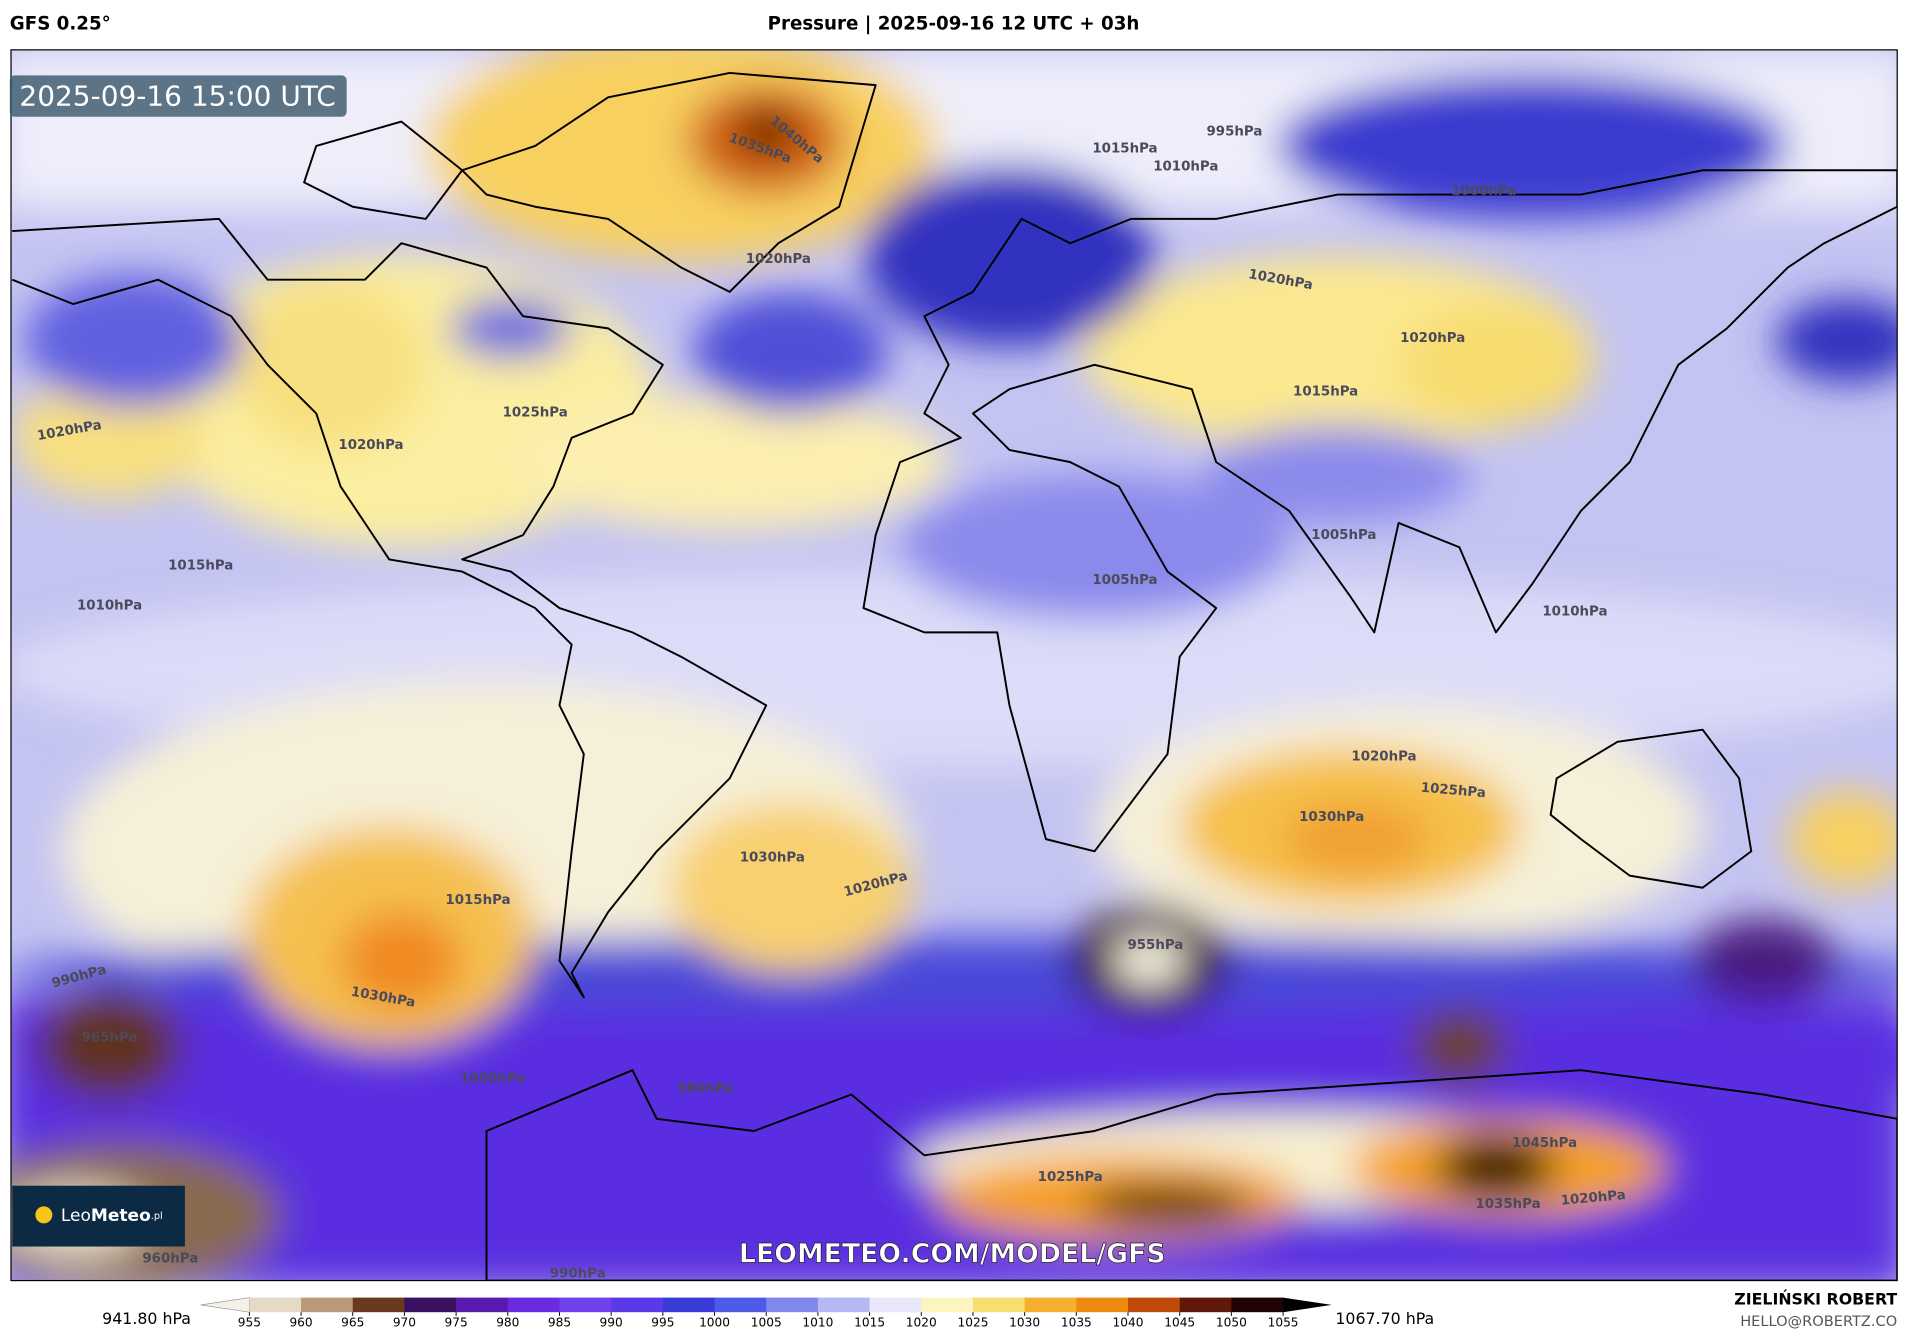 The image size is (1907, 1337). Describe the element at coordinates (559, 1323) in the screenshot. I see `colorbar-tick-label: 985` at that location.